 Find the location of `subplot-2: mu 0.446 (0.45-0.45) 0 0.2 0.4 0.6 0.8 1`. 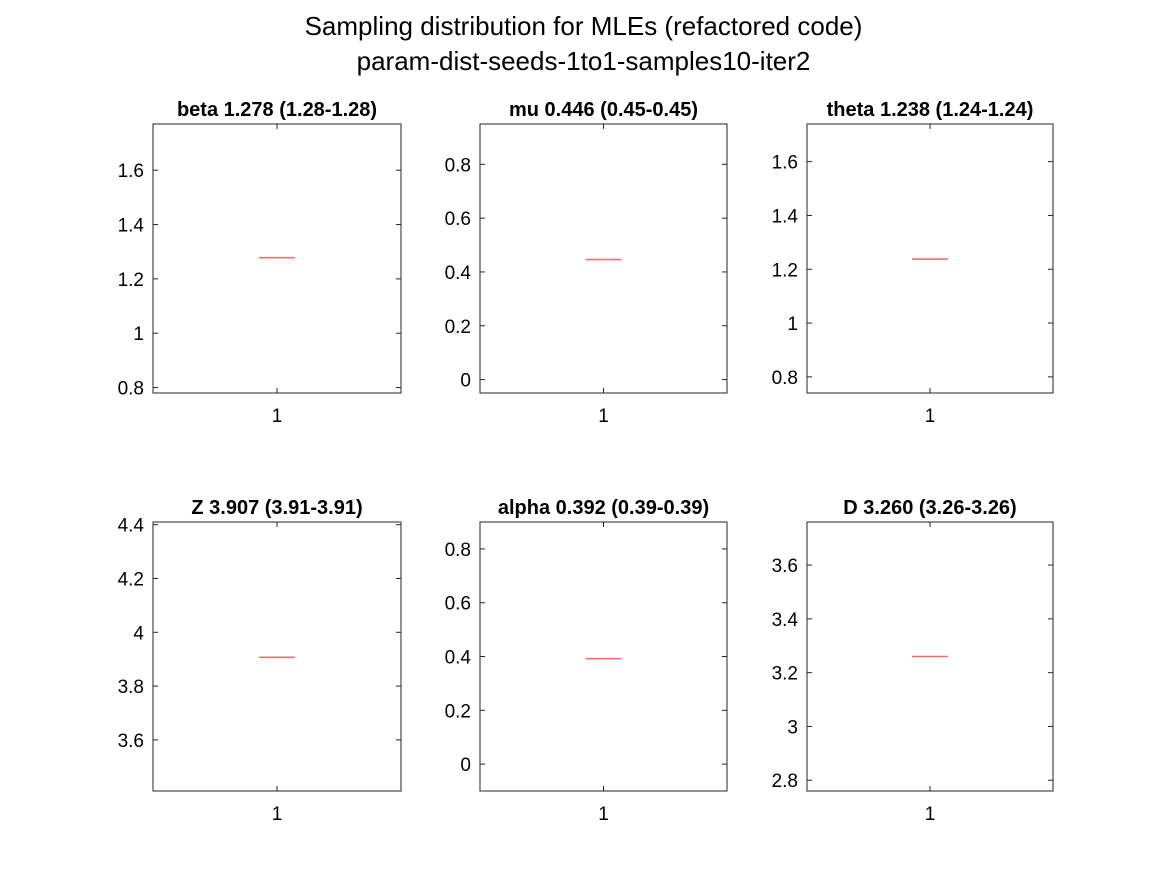

subplot-2: mu 0.446 (0.45-0.45) 0 0.2 0.4 0.6 0.8 1 is located at coordinates (586, 263).